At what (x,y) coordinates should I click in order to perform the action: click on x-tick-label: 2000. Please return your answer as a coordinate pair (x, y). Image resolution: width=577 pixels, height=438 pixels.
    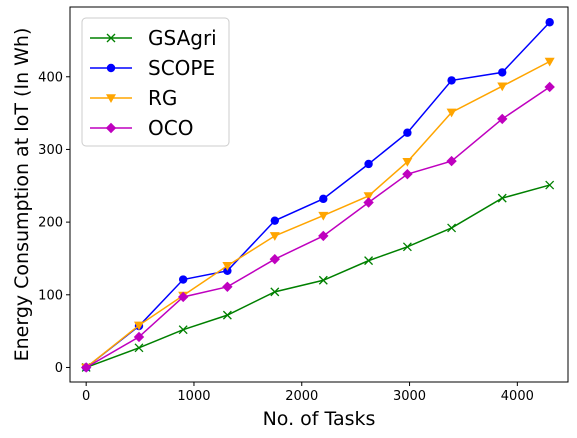
    Looking at the image, I should click on (301, 396).